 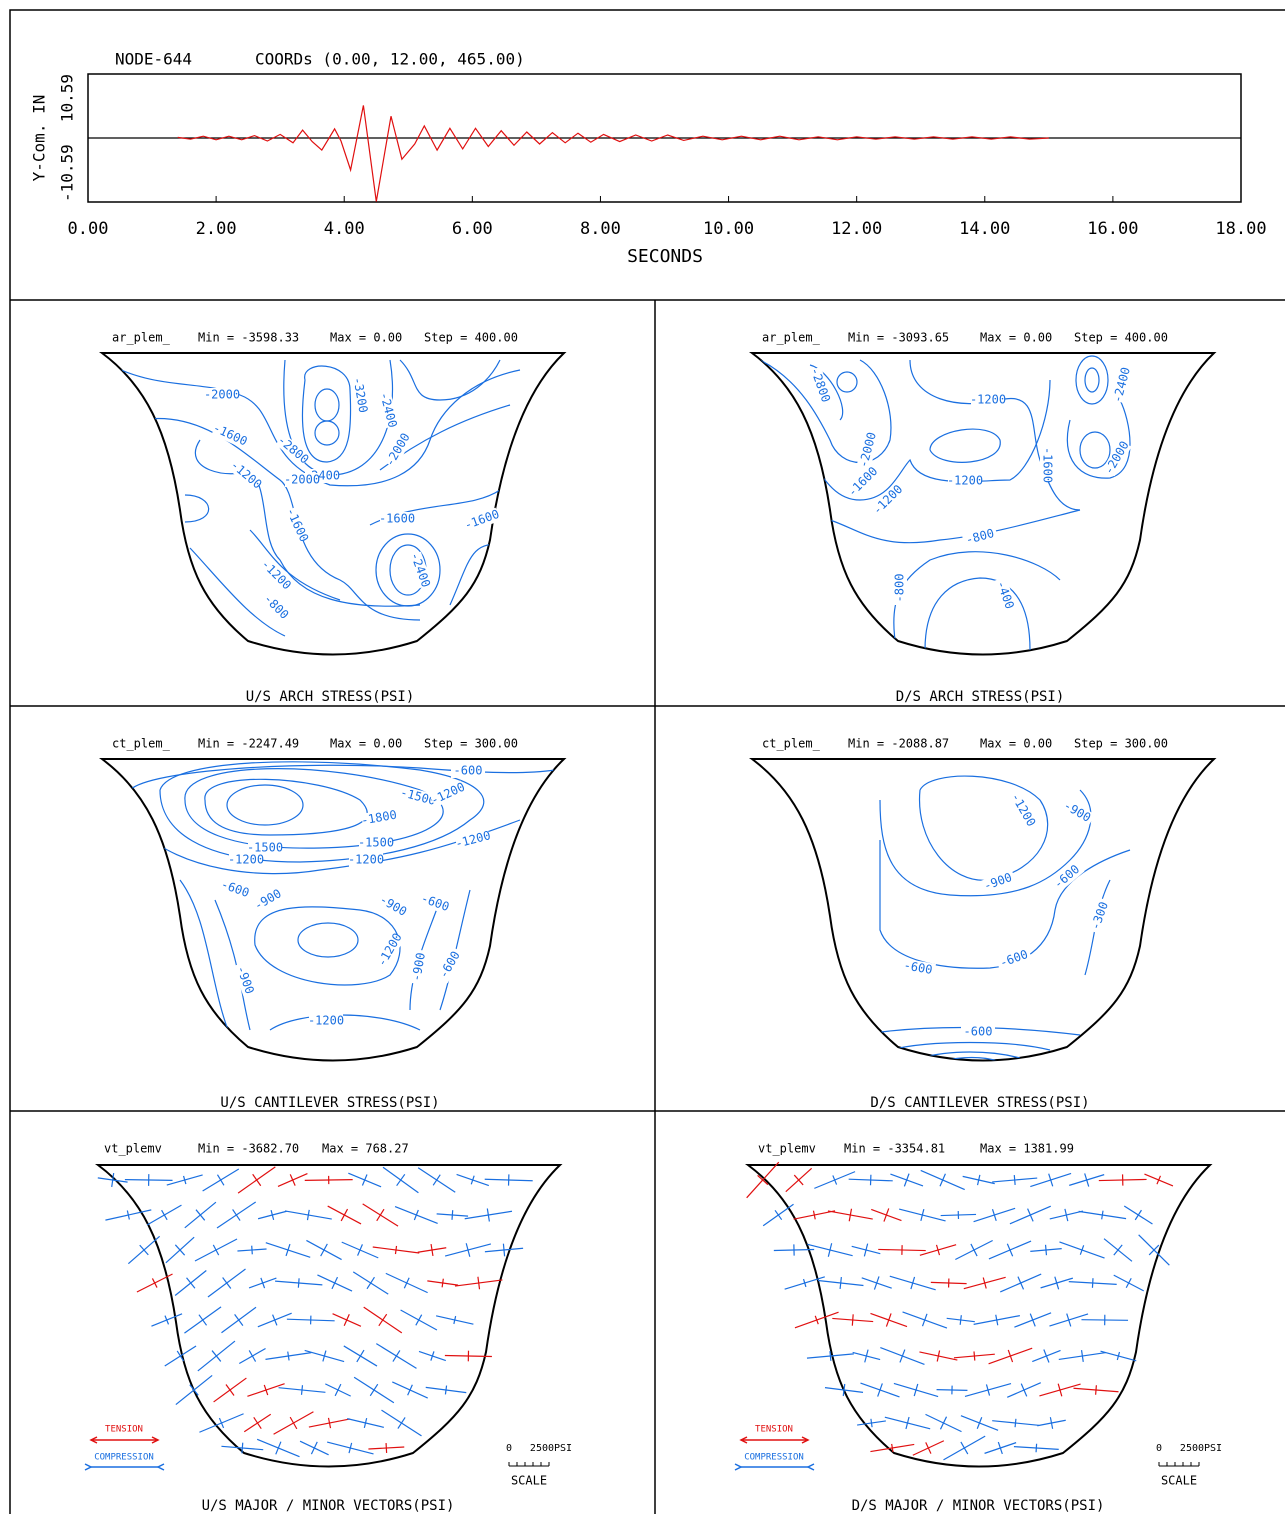 What do you see at coordinates (124, 1430) in the screenshot?
I see `legend-tension: TENSION` at bounding box center [124, 1430].